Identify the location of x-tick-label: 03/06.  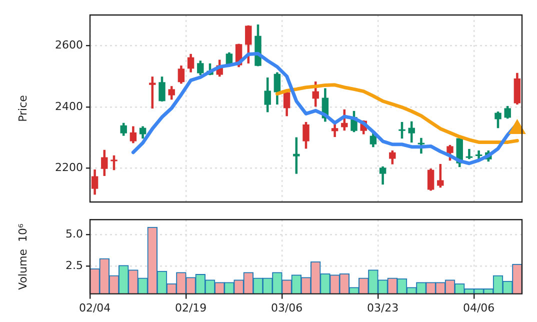
(286, 307).